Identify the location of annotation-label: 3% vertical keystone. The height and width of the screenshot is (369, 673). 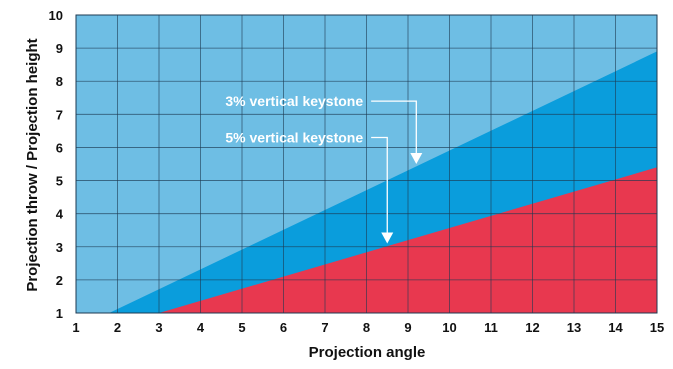
(294, 101).